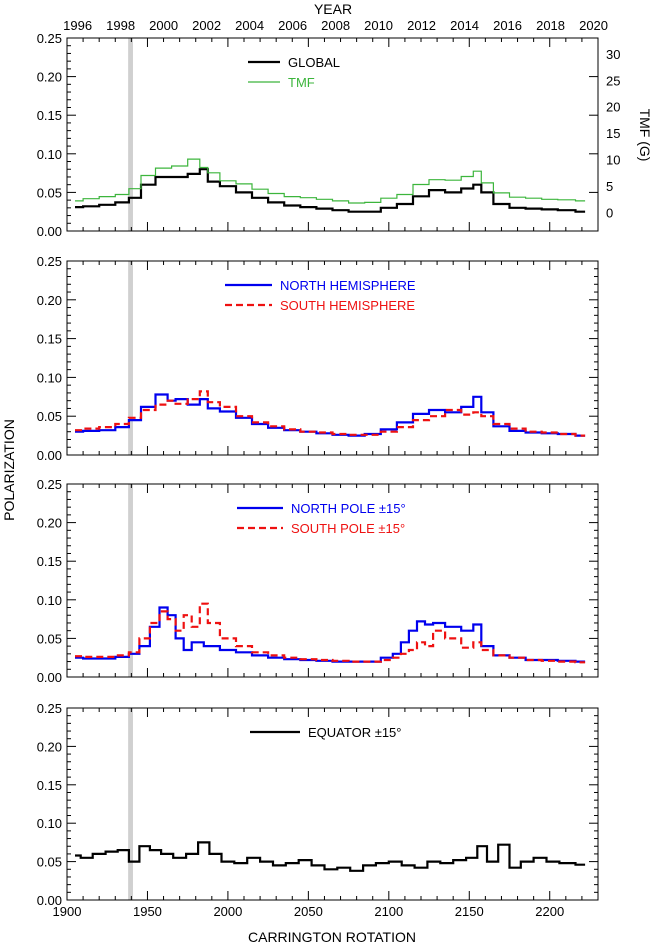 This screenshot has height=949, width=665. Describe the element at coordinates (348, 528) in the screenshot. I see `legend-label: SOUTH POLE ±15°` at that location.